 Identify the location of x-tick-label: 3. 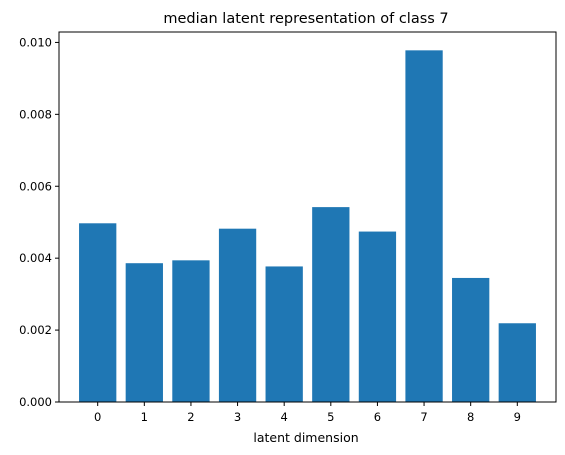
(237, 417).